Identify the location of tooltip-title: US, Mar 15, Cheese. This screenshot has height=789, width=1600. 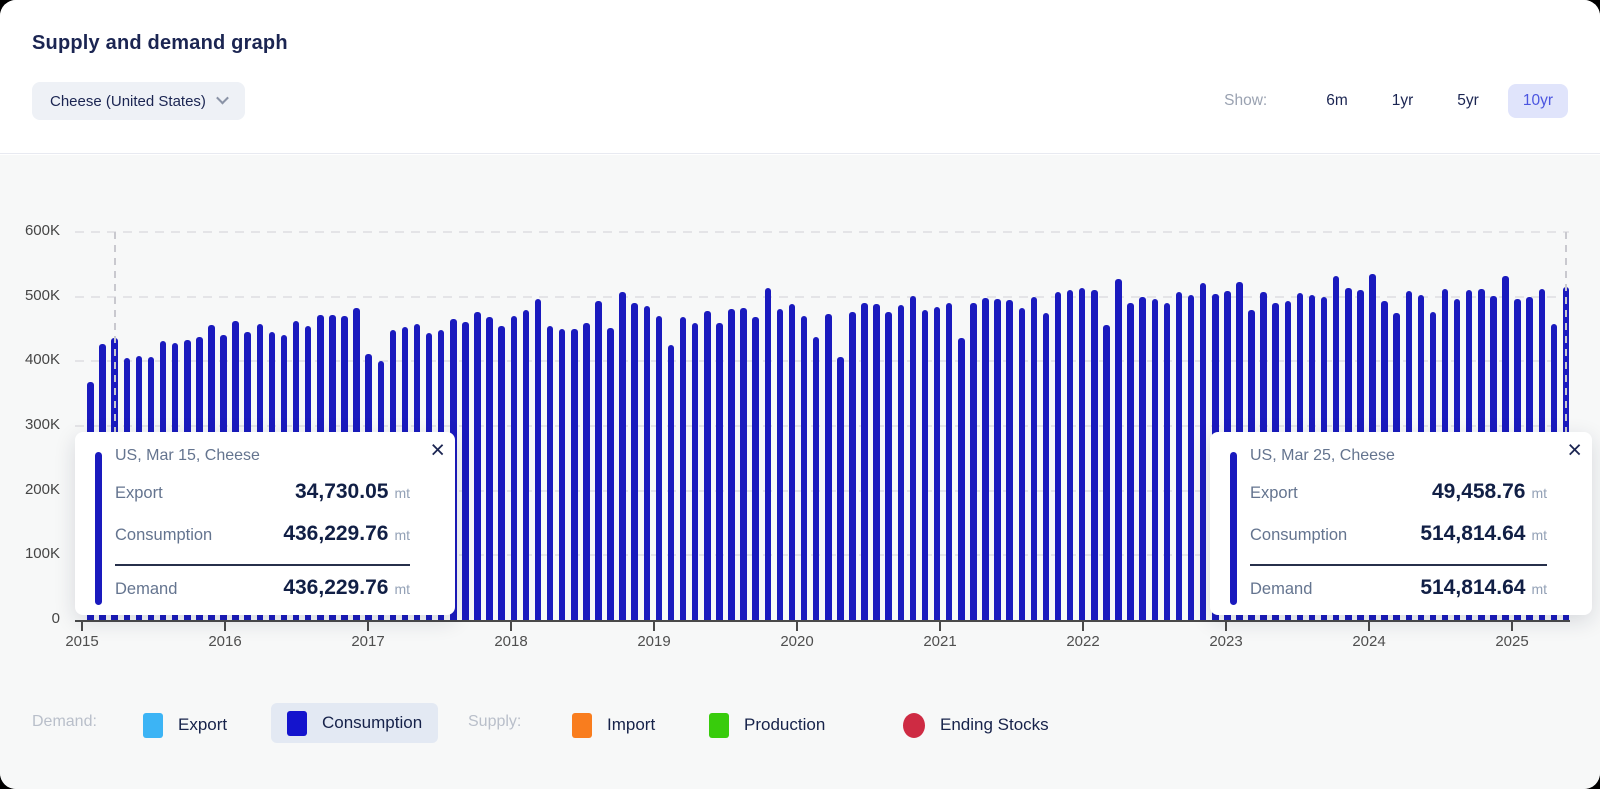
(187, 455).